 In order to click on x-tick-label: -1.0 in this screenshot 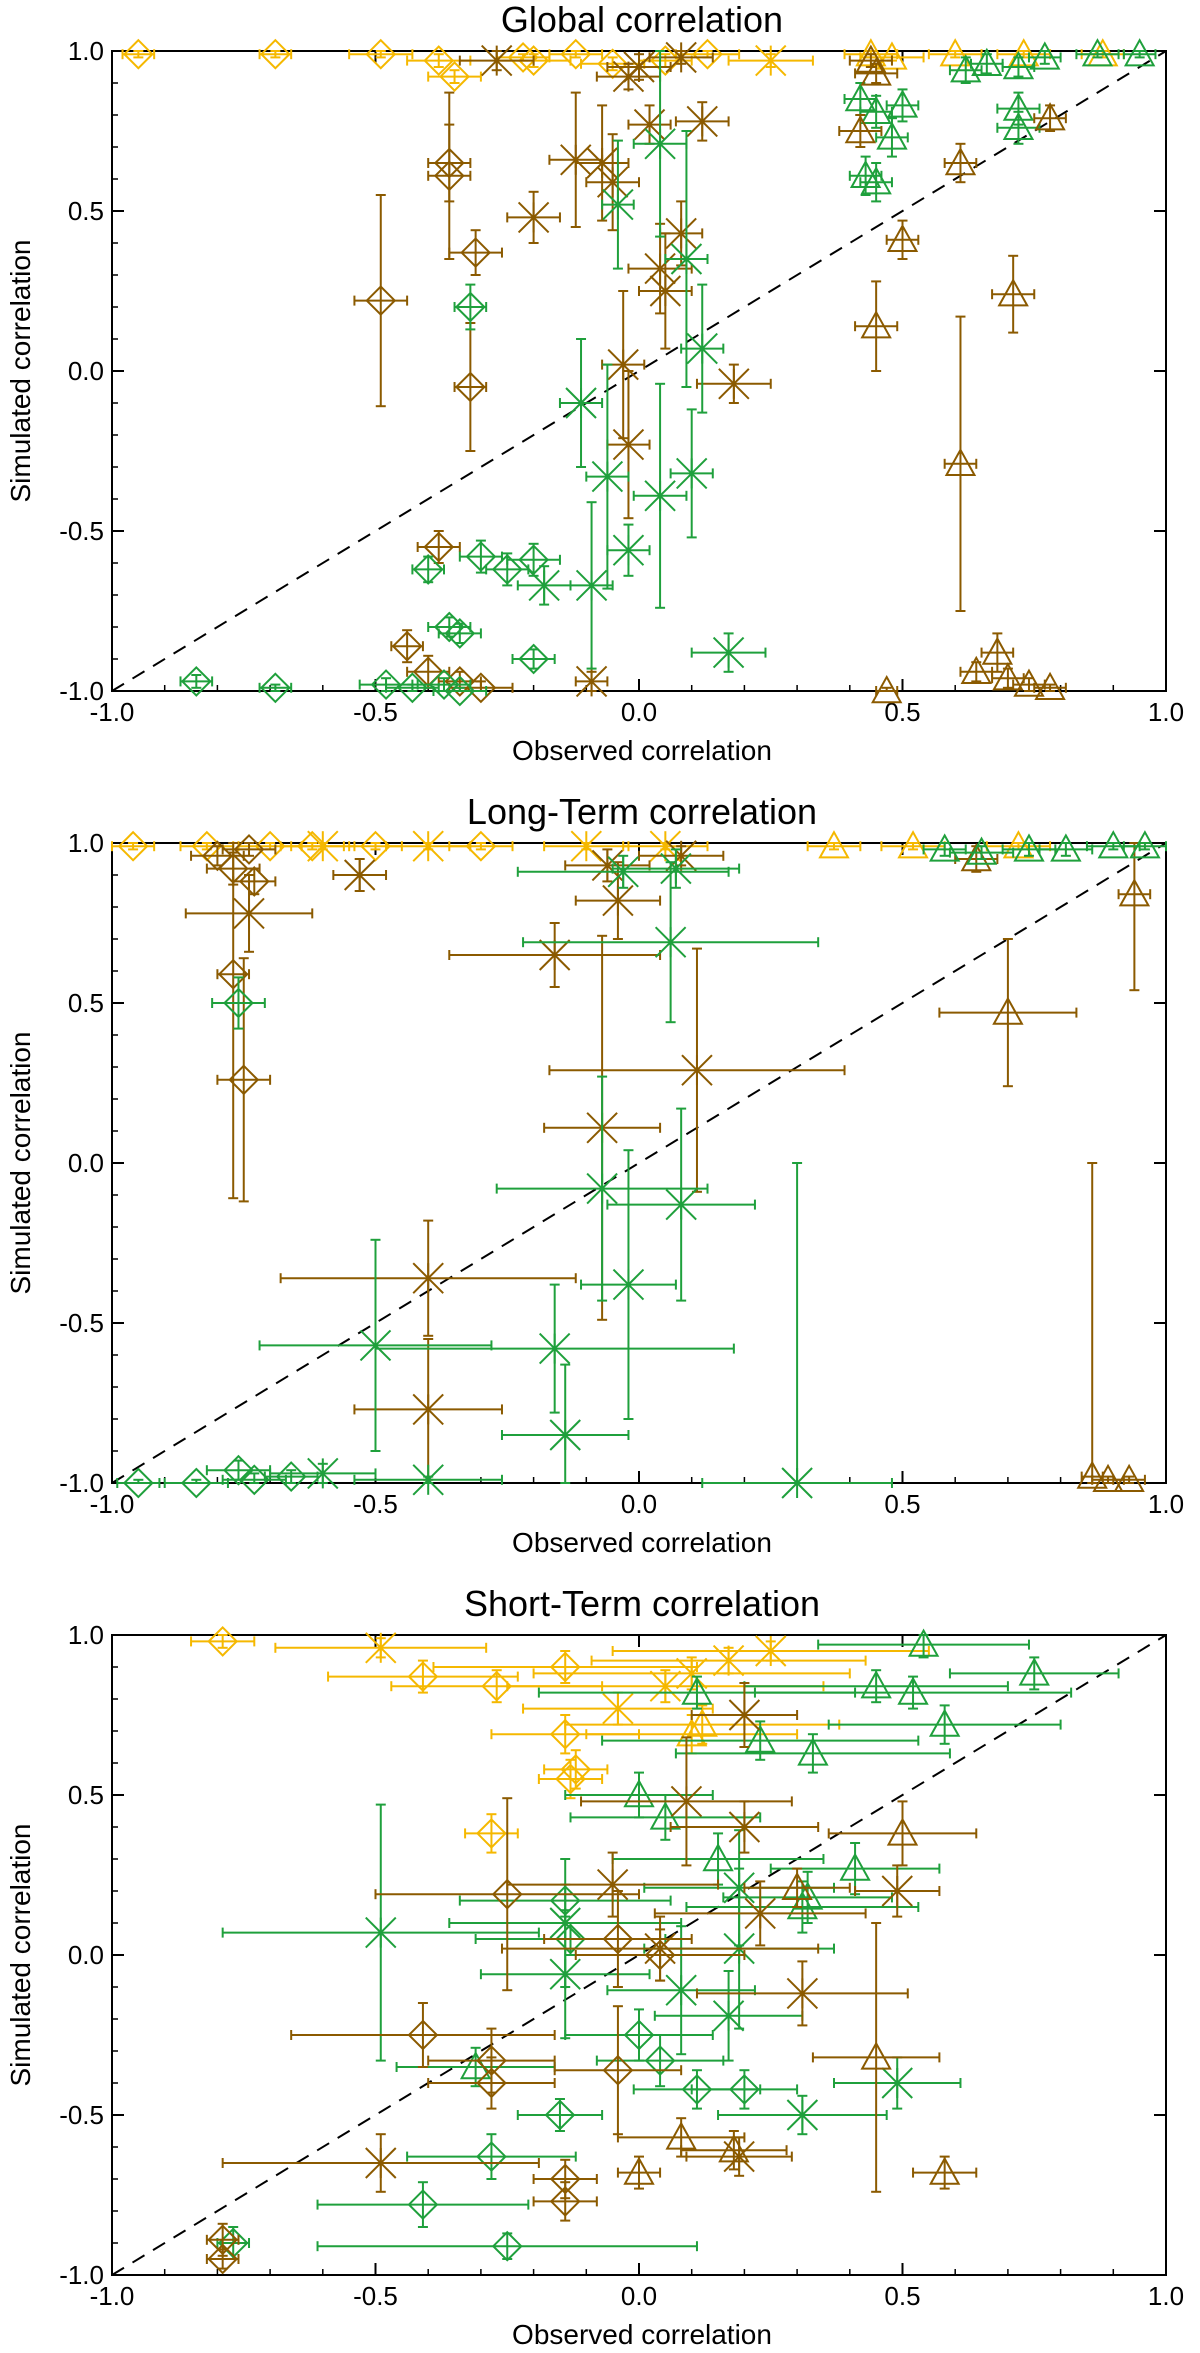, I will do `click(112, 712)`.